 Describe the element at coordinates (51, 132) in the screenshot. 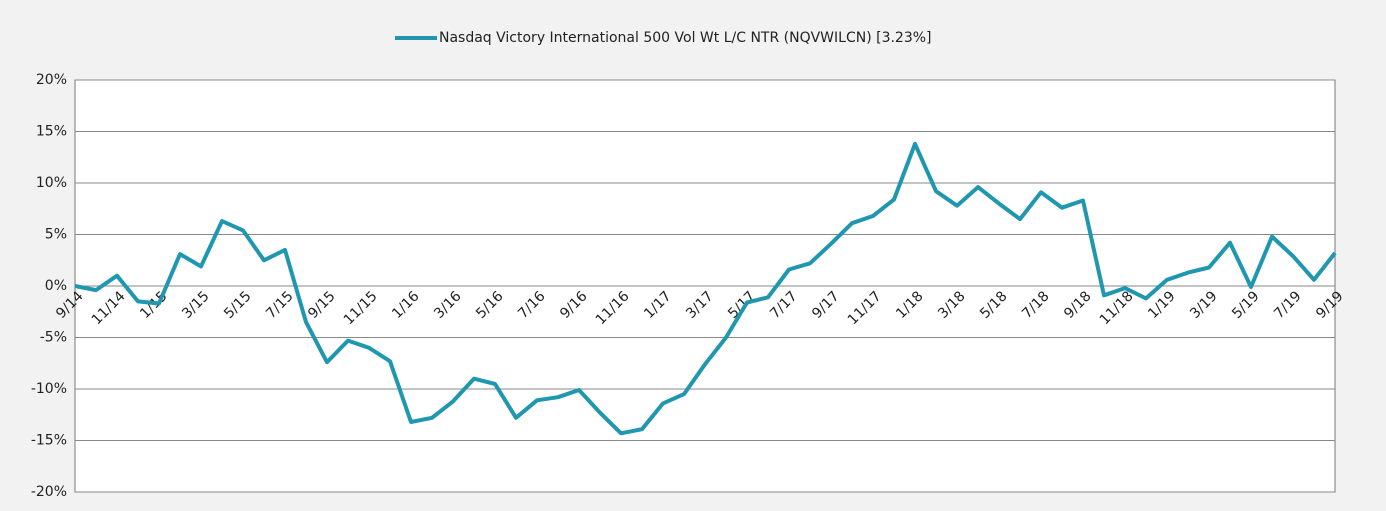

I see `y-tick-label: 15%` at that location.